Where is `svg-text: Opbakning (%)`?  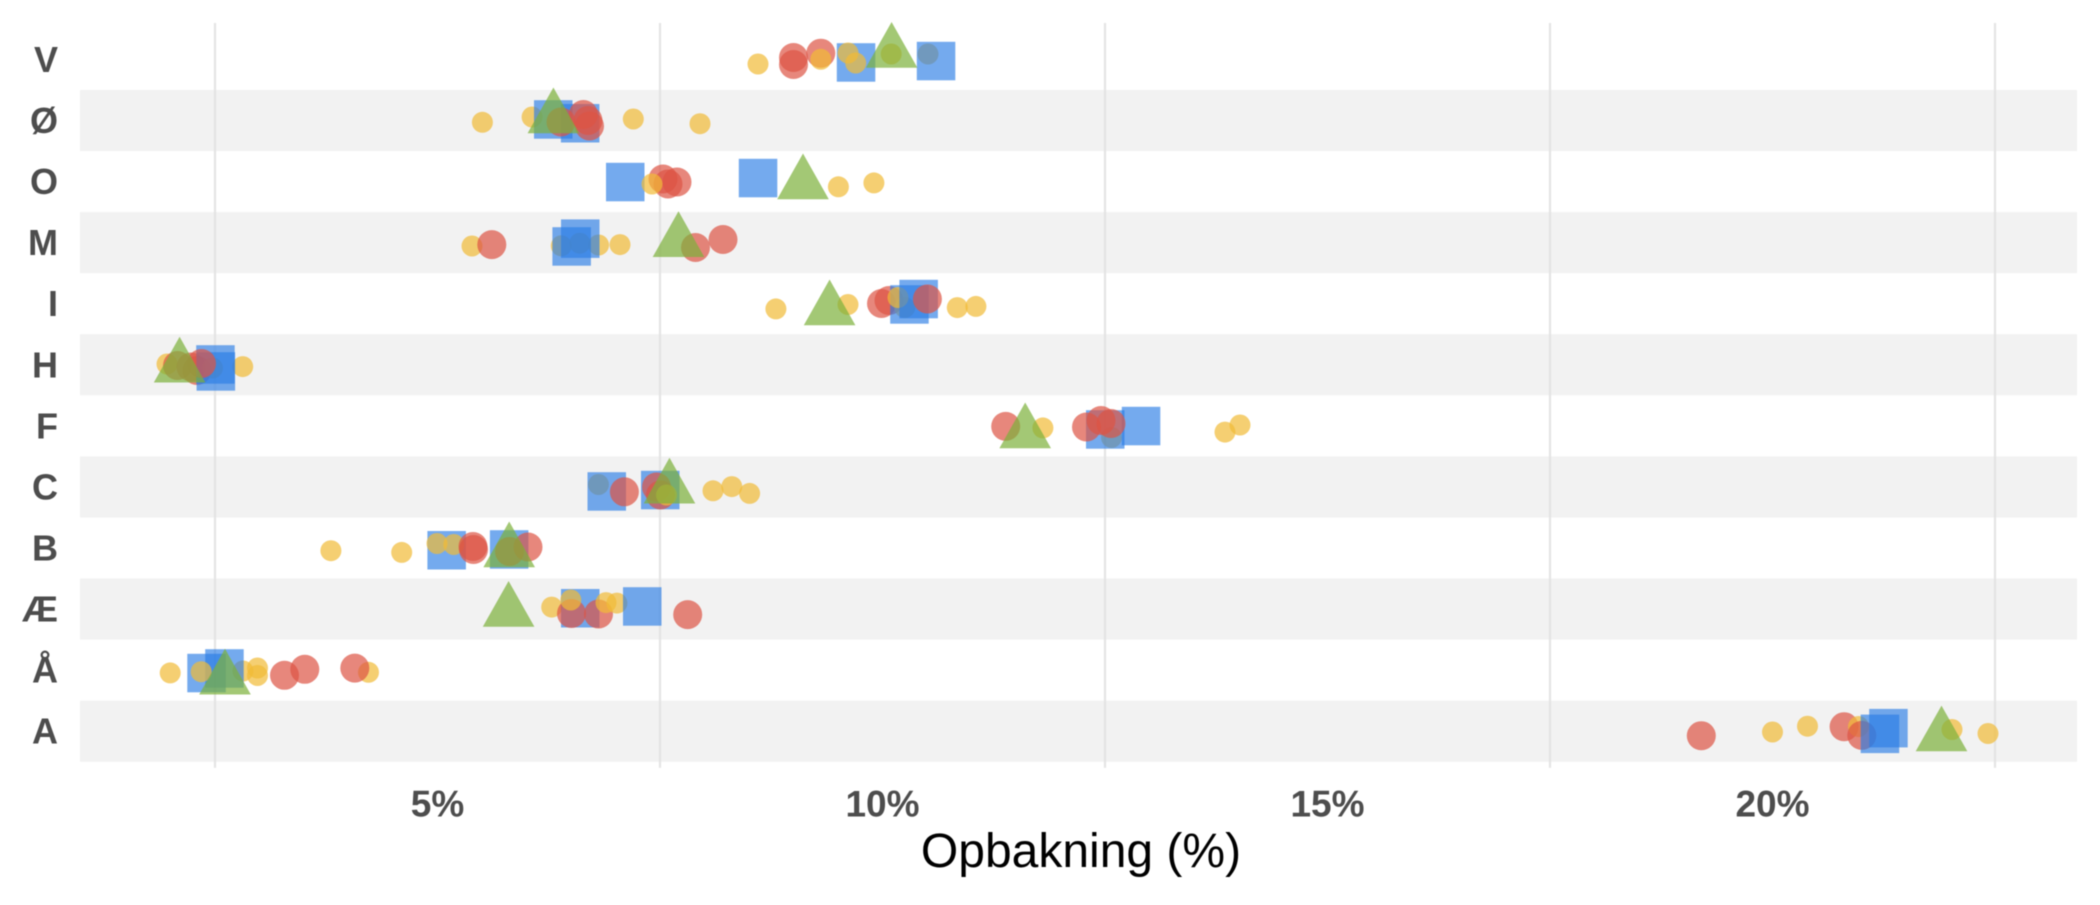 svg-text: Opbakning (%) is located at coordinates (1081, 851).